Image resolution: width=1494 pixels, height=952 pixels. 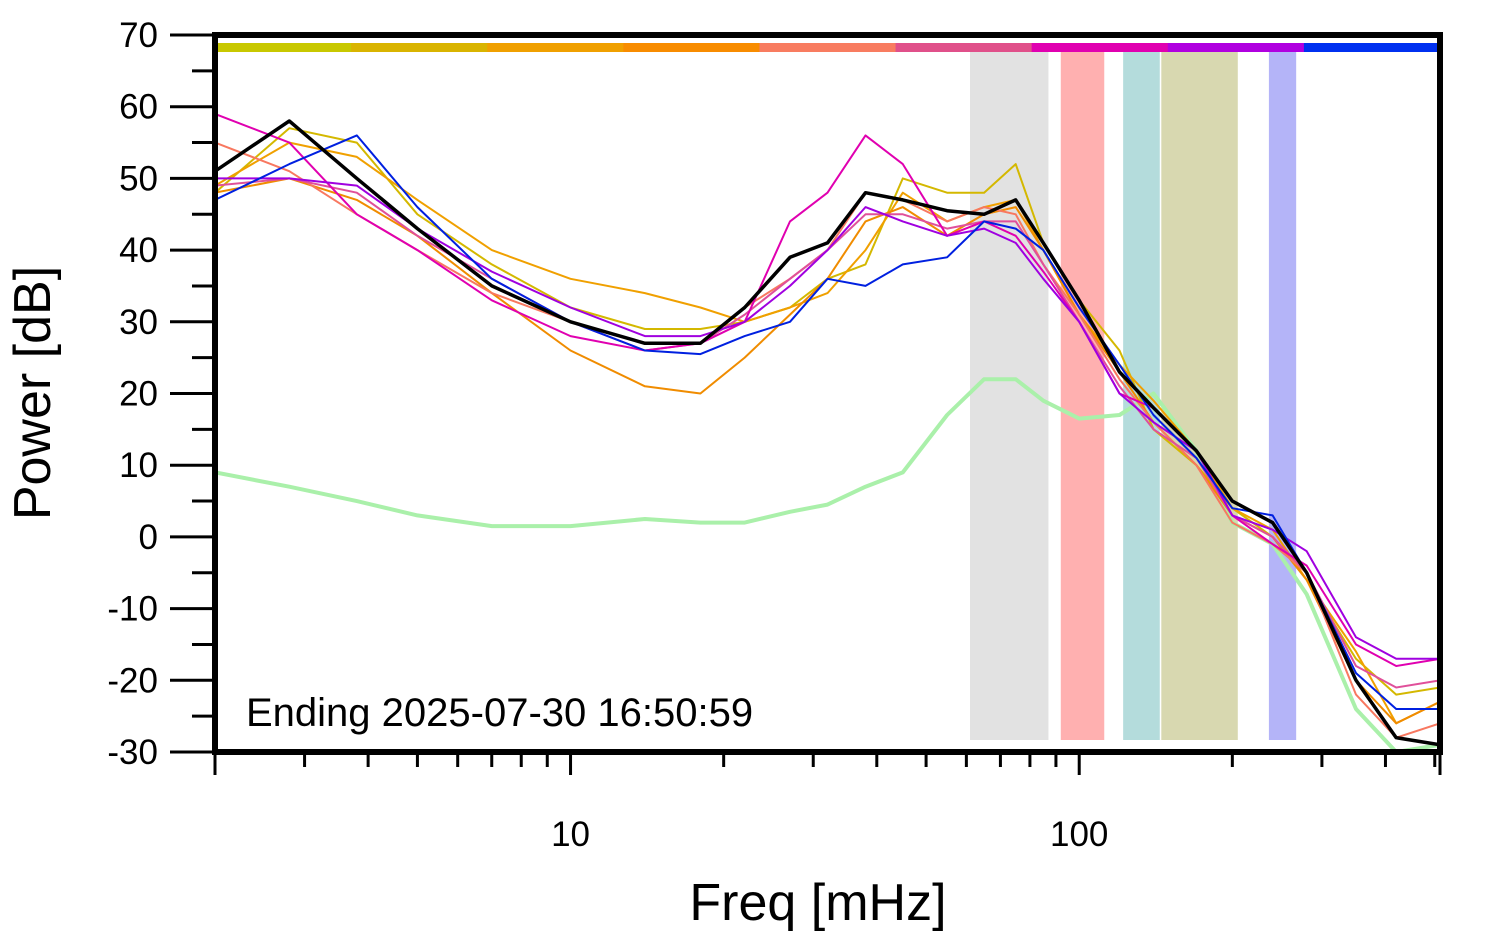 I want to click on y-tick-label: -30, so click(x=132, y=752).